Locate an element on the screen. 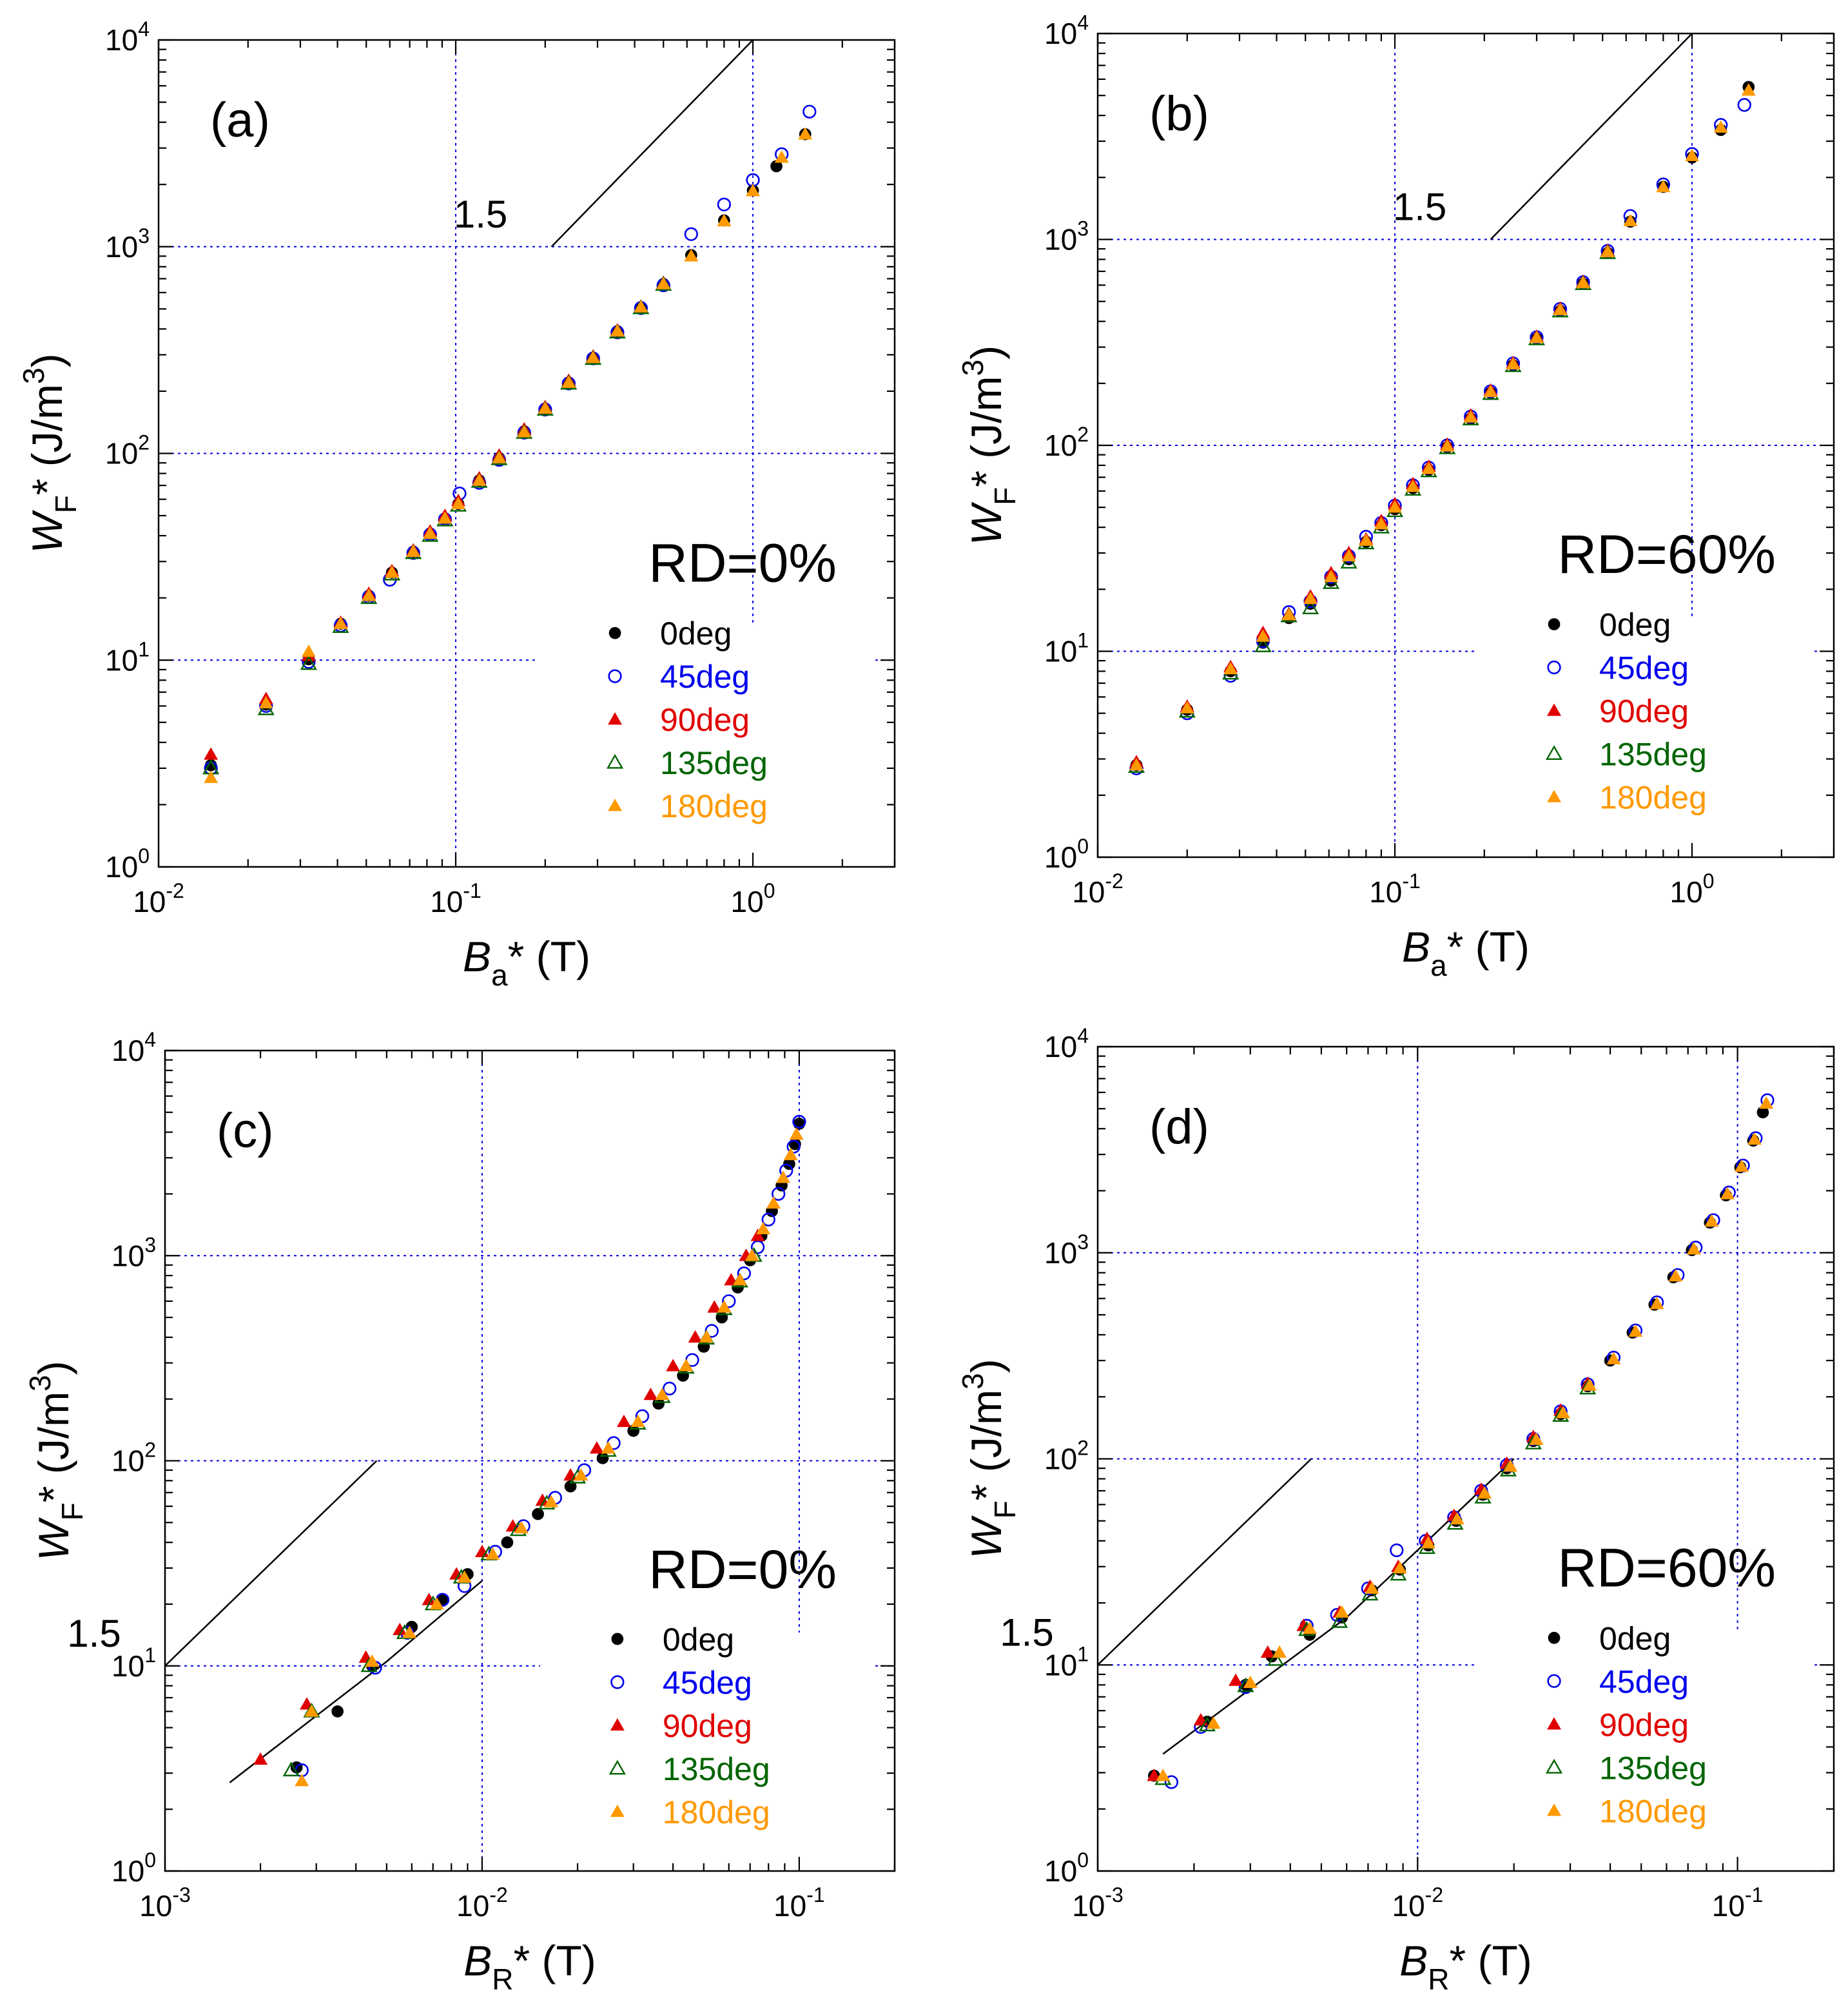  tick-exponent: 3 is located at coordinates (1083, 1242).